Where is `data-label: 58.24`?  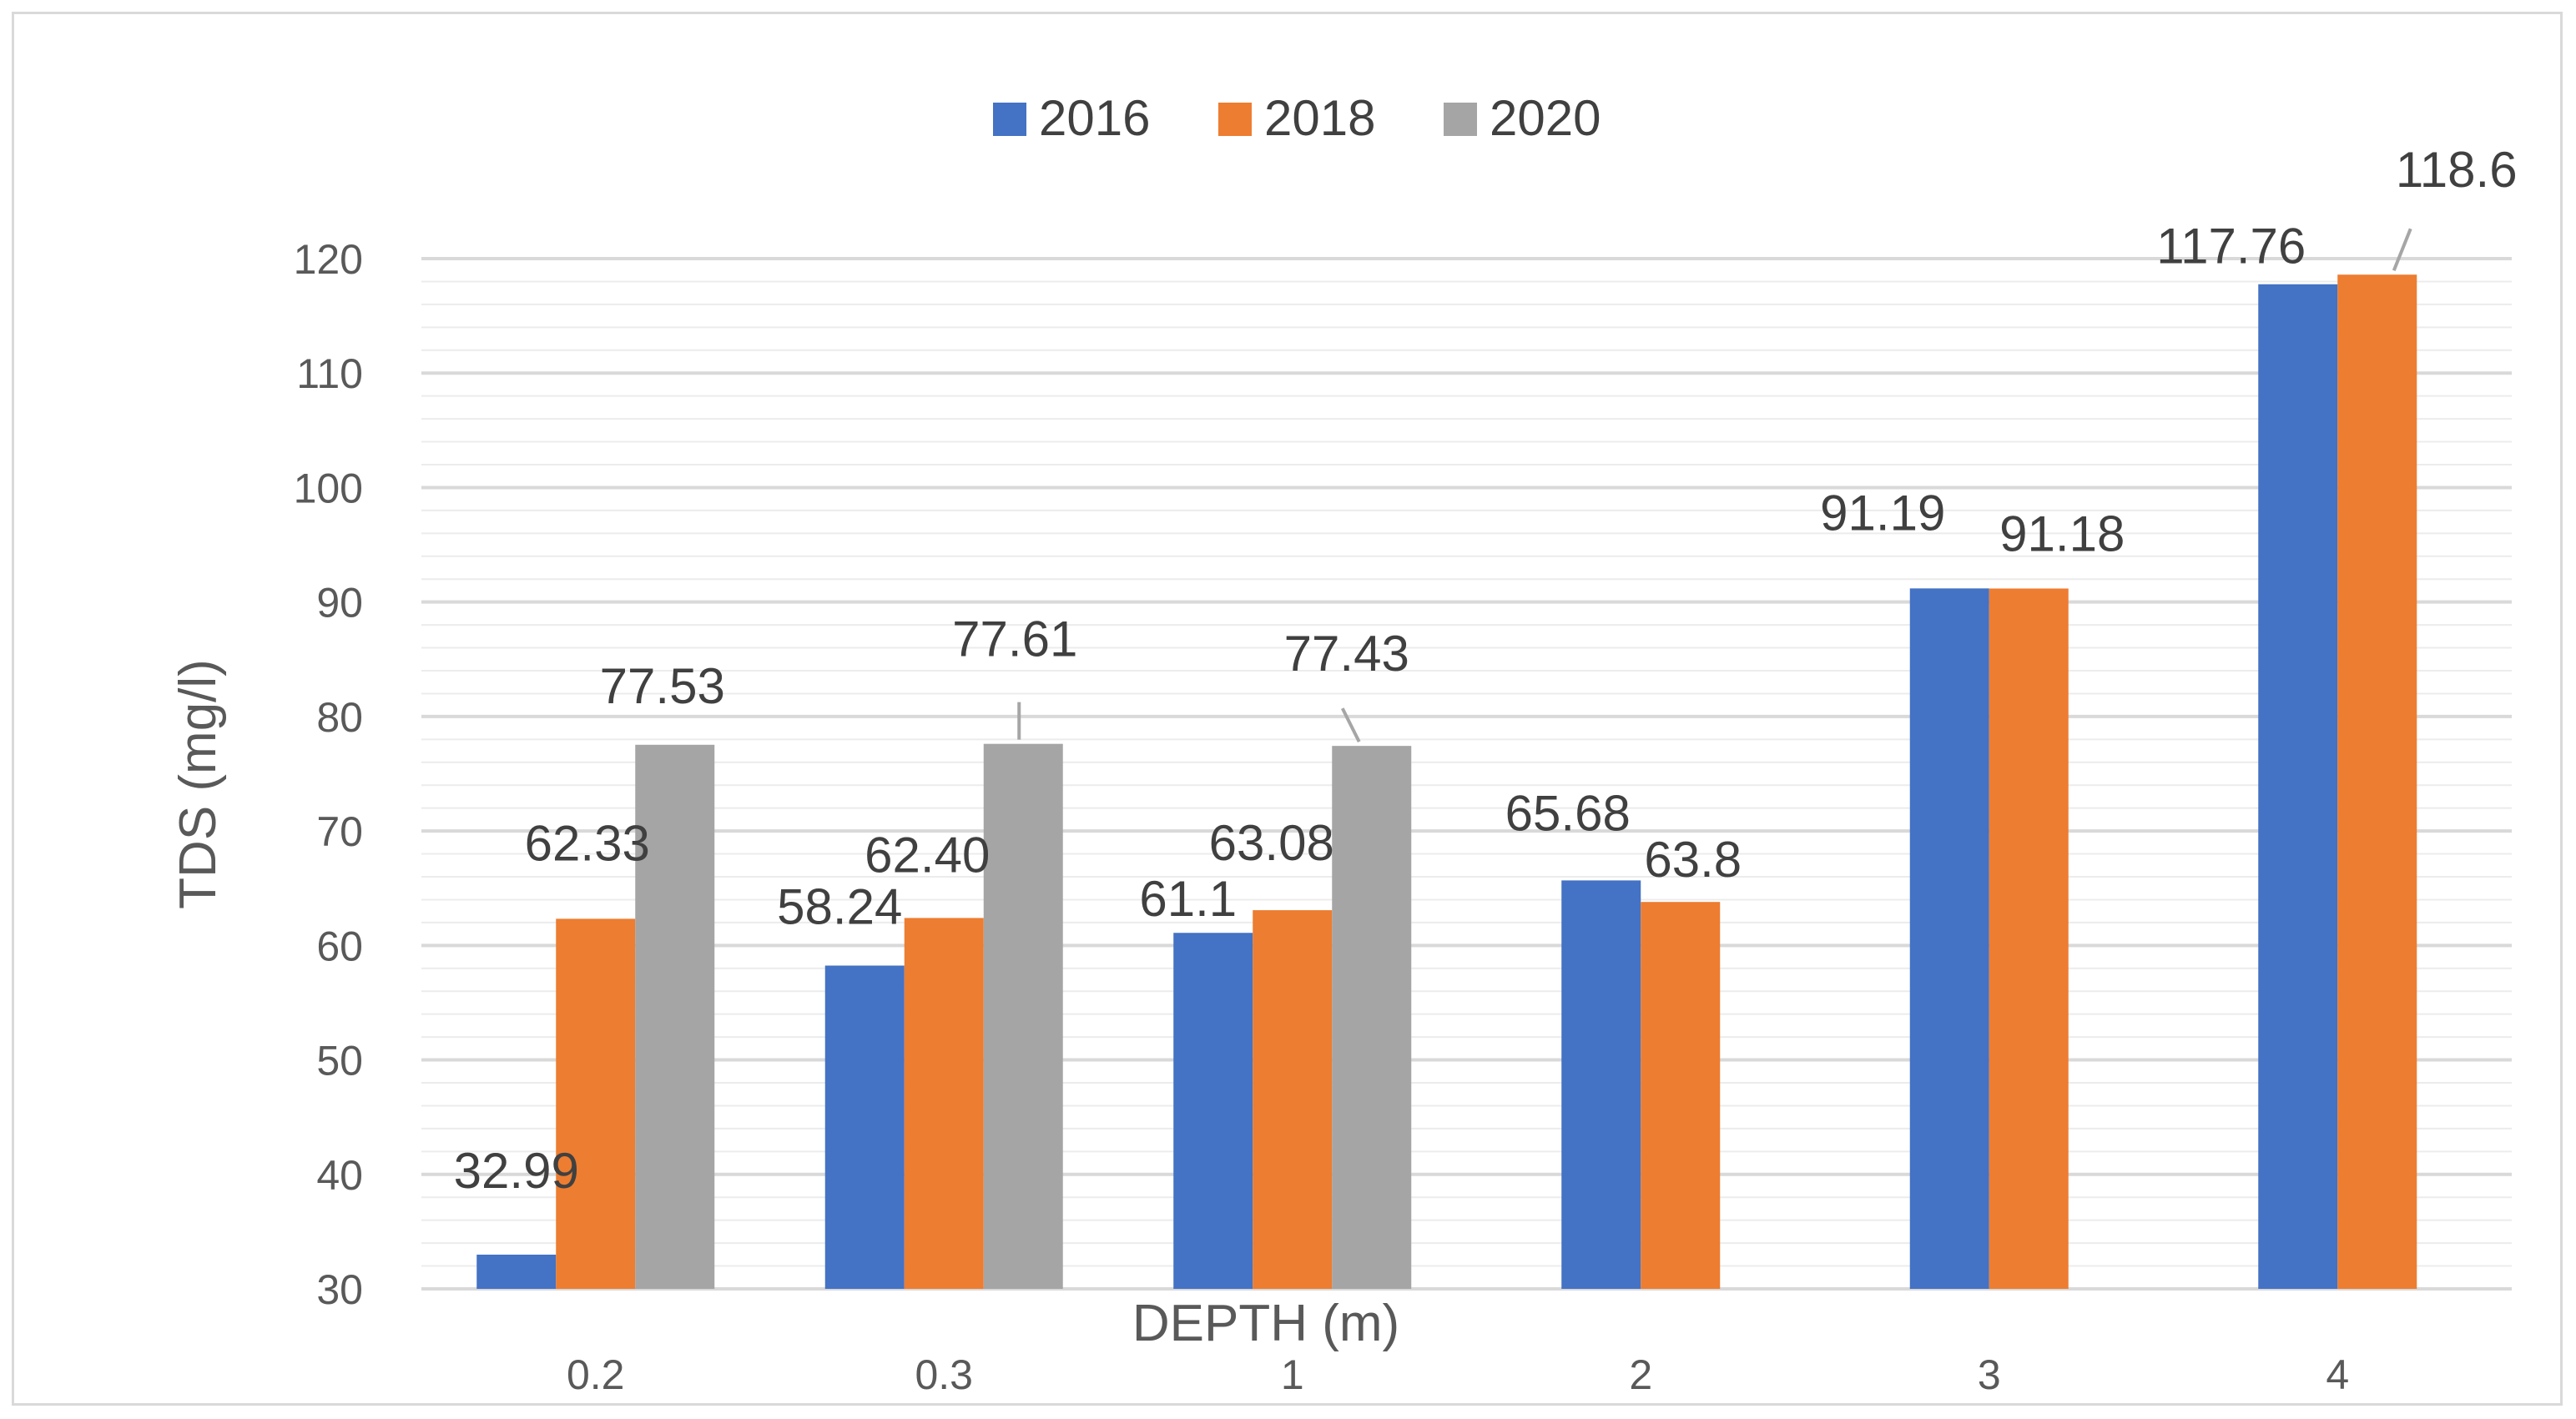
data-label: 58.24 is located at coordinates (839, 906).